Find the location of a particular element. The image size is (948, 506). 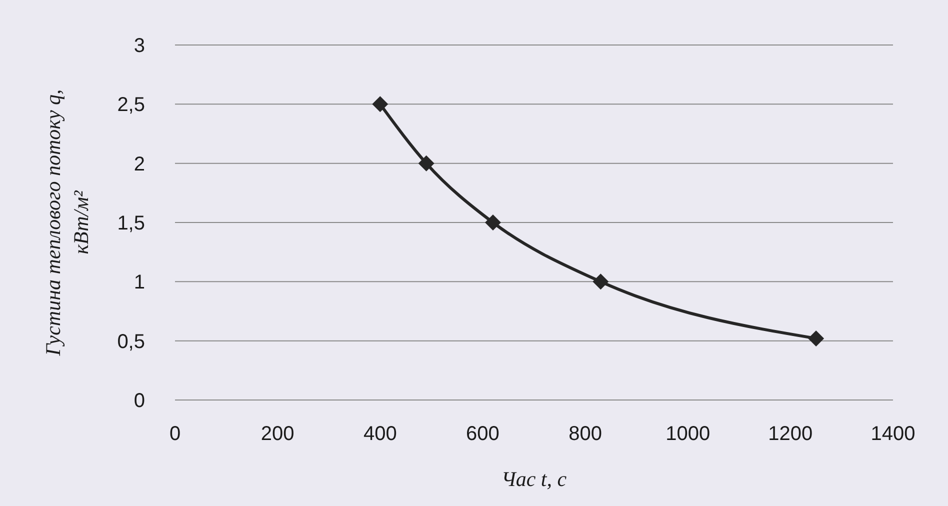

x-tick-label: 200 is located at coordinates (277, 434).